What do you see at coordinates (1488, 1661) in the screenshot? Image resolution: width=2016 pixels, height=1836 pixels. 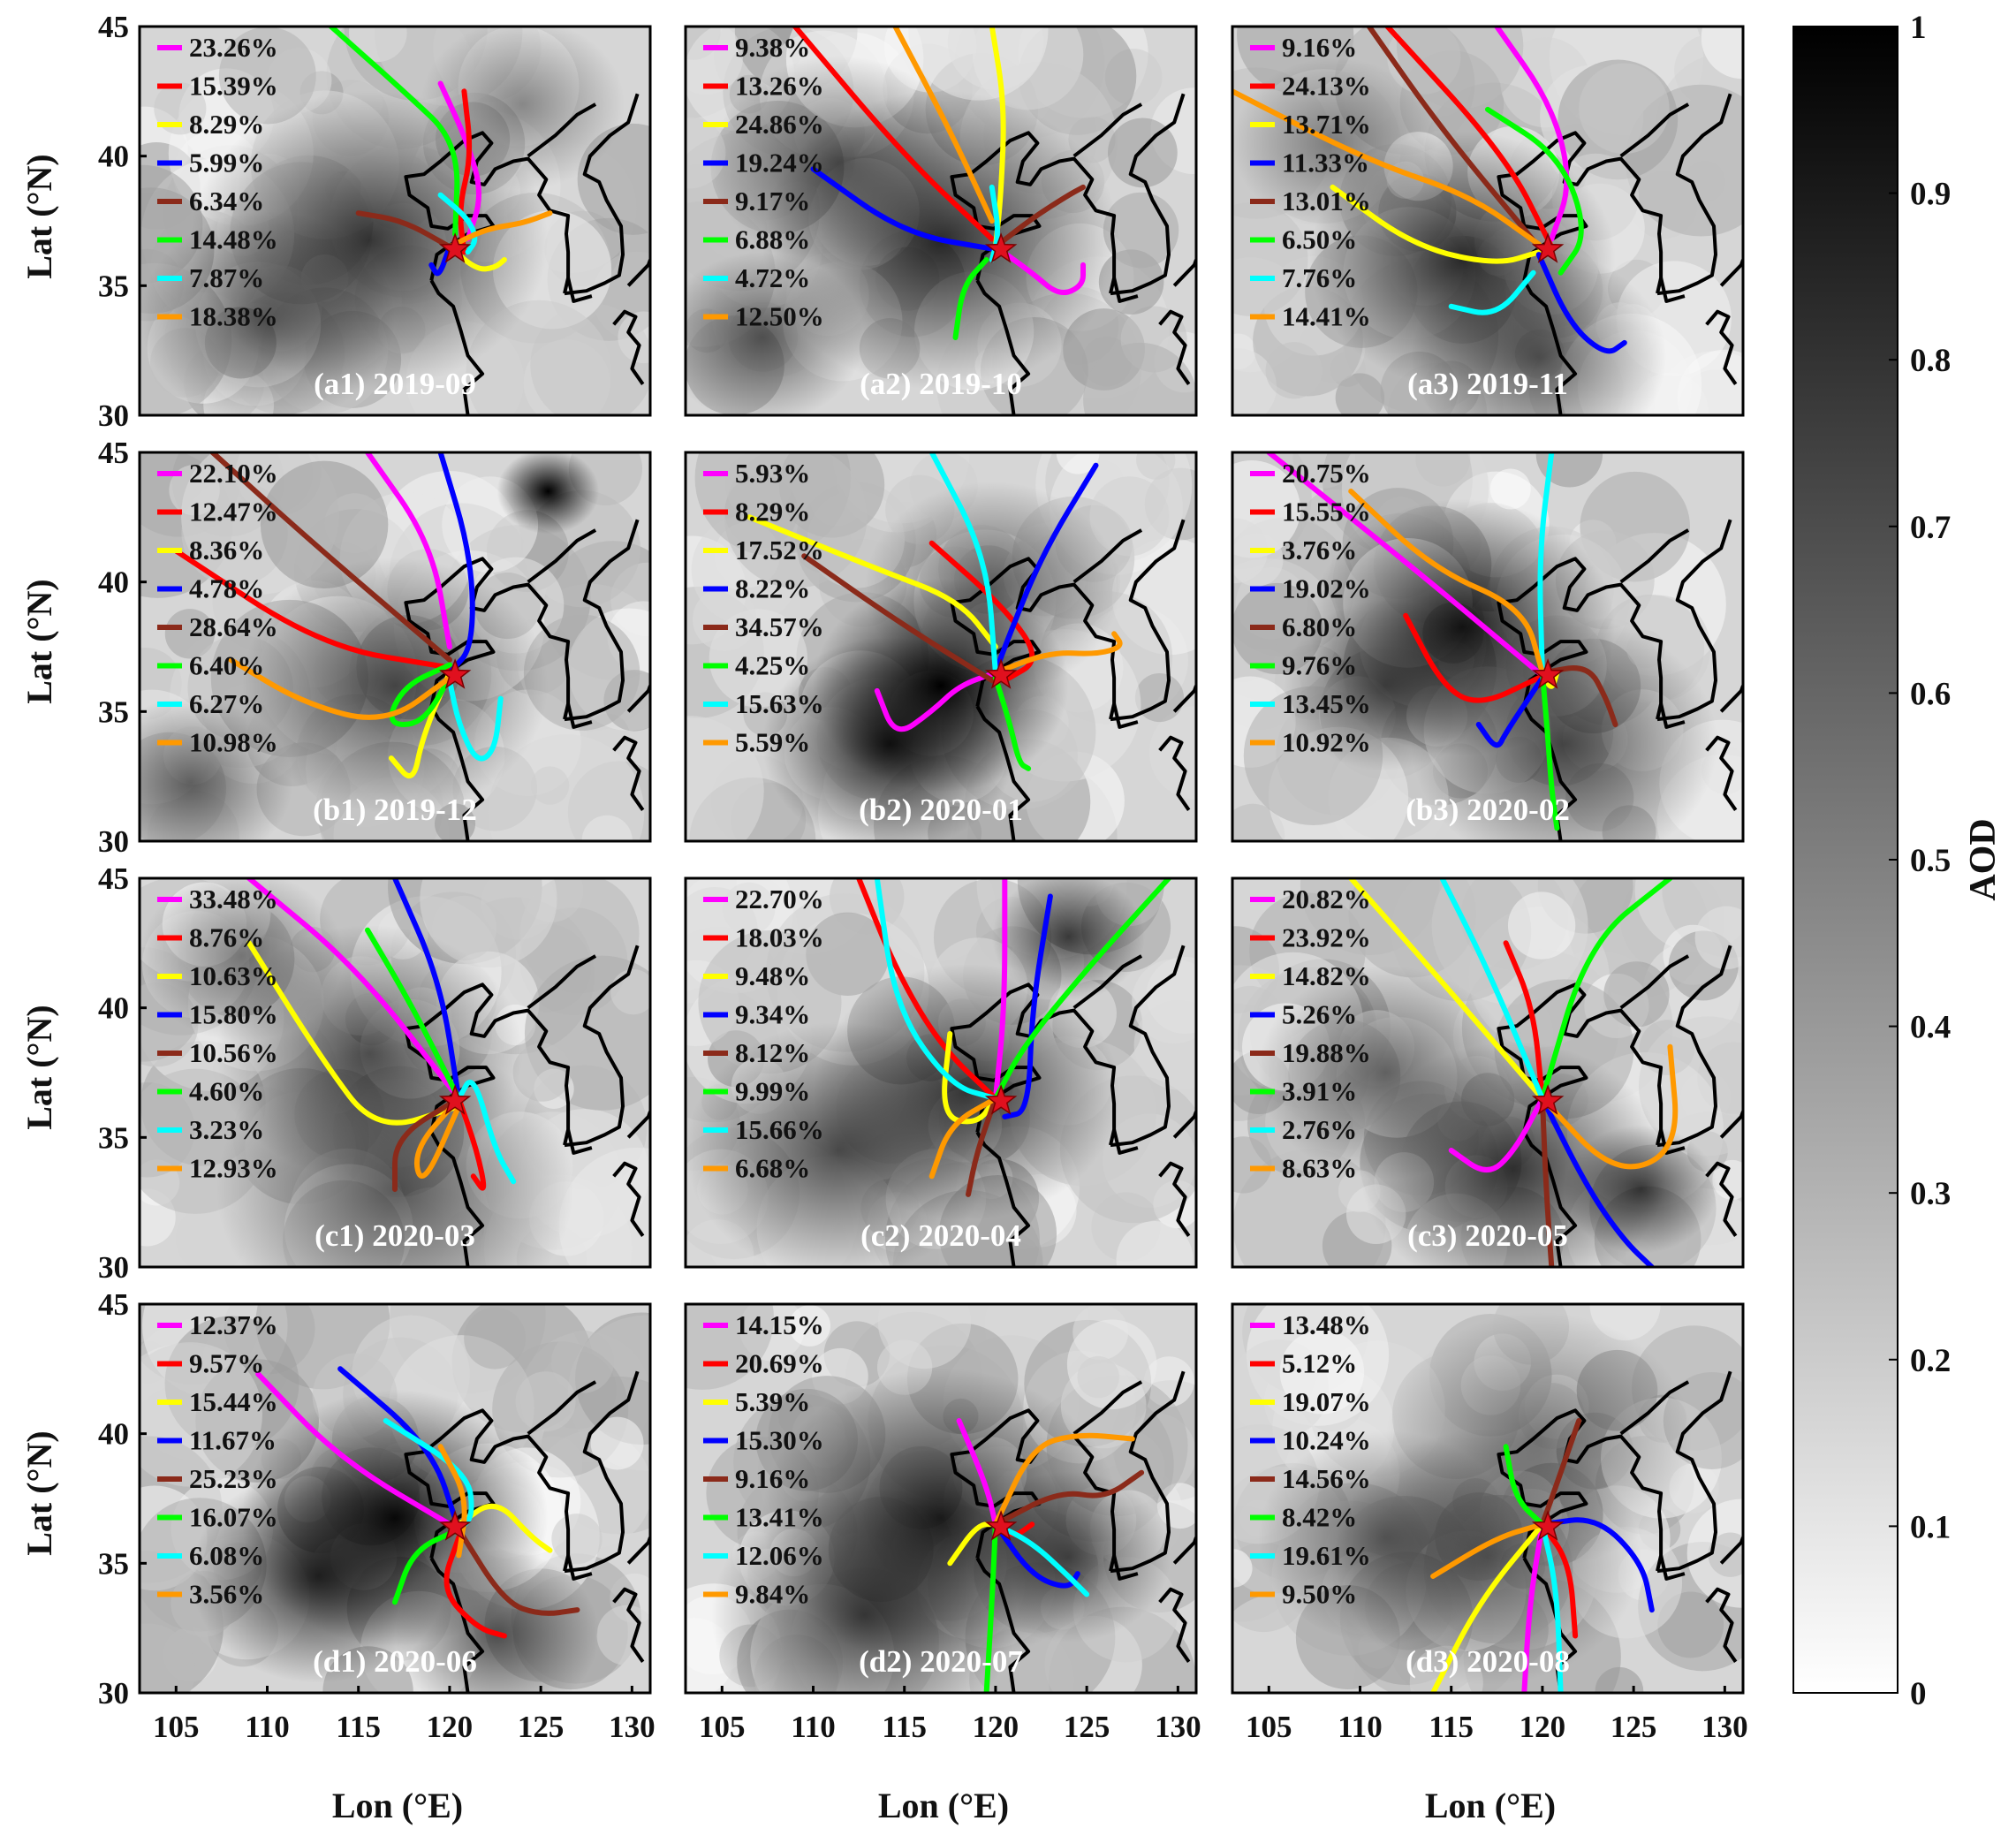 I see `panel-title: (d3) 2020-08` at bounding box center [1488, 1661].